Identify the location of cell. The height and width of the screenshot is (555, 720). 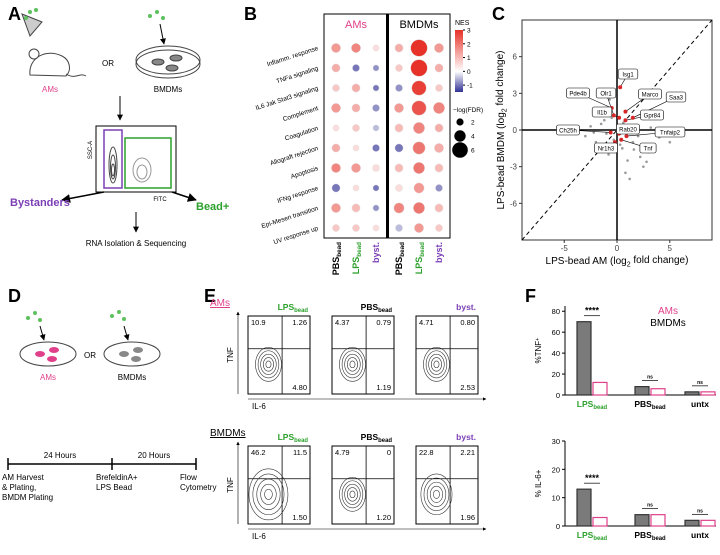
(124, 354).